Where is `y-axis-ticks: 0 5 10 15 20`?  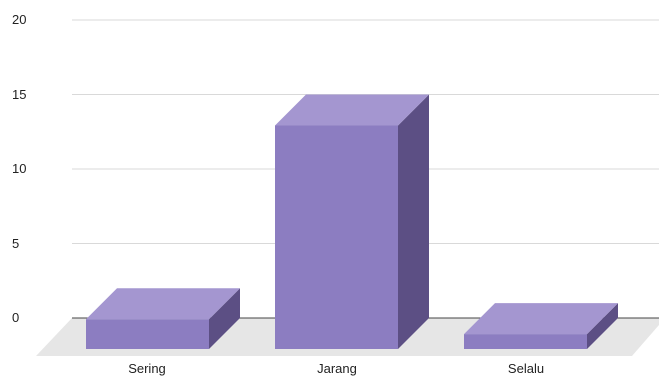
y-axis-ticks: 0 5 10 15 20 is located at coordinates (19, 168).